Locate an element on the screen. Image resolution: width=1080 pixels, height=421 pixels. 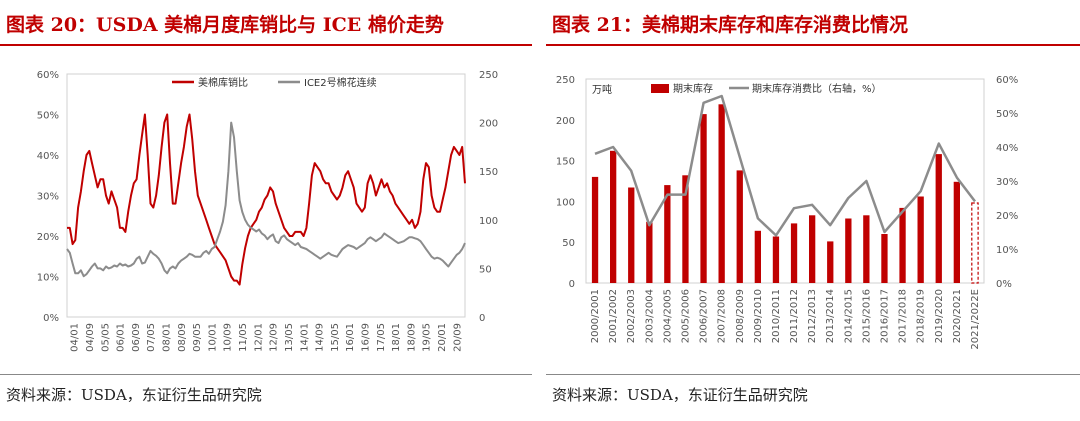
left-axis-tick-label: 50 is located at coordinates (568, 243).